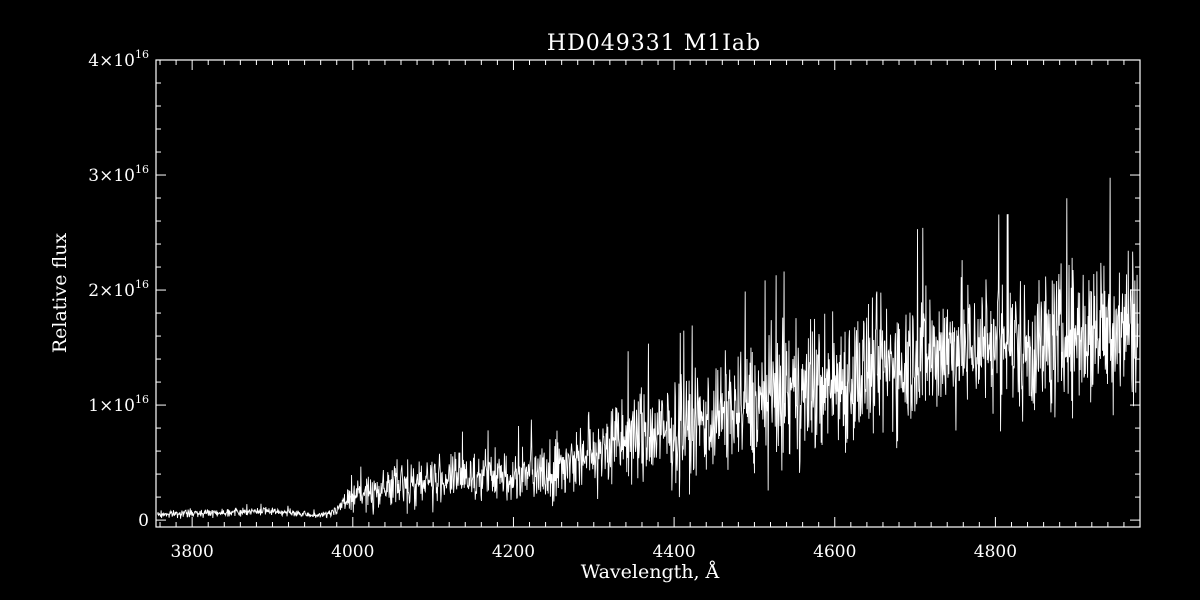 This screenshot has width=1200, height=600. What do you see at coordinates (60, 293) in the screenshot?
I see `y-axis-label: Relative flux` at bounding box center [60, 293].